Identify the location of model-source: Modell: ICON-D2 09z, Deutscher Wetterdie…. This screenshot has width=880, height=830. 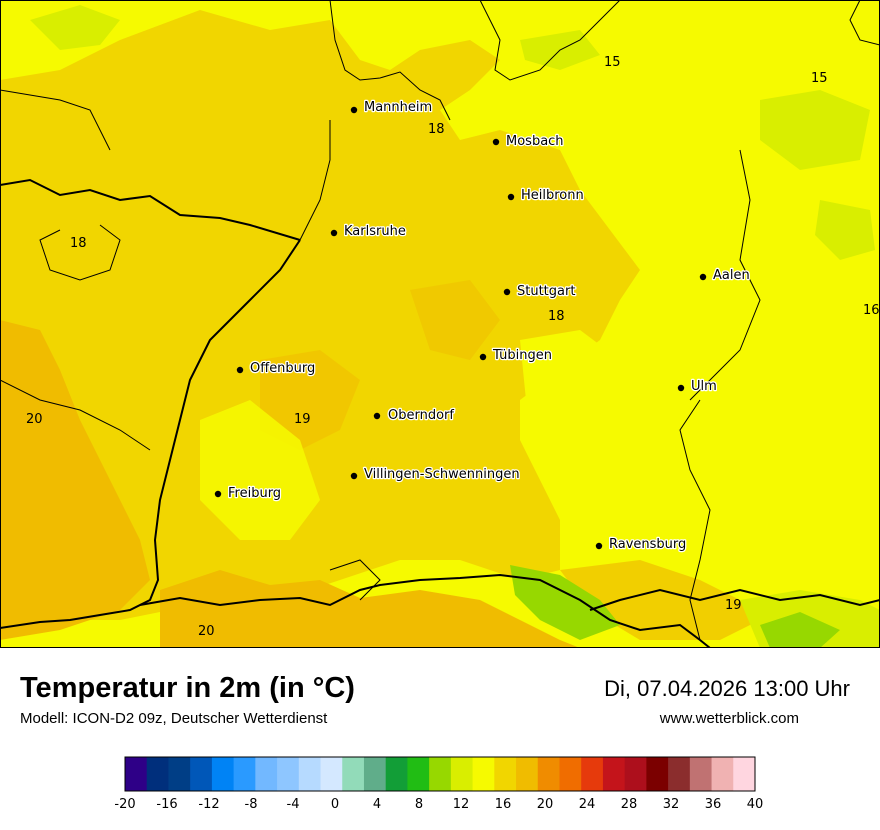
(174, 718).